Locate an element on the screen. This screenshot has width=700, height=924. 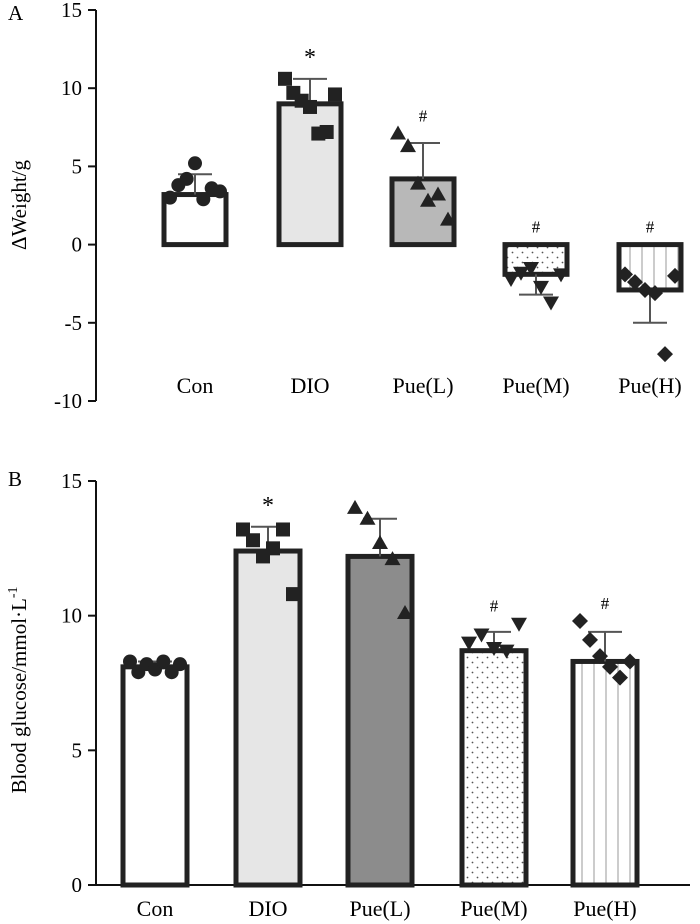
panel-a-y-tick-label: 10 is located at coordinates (71, 88).